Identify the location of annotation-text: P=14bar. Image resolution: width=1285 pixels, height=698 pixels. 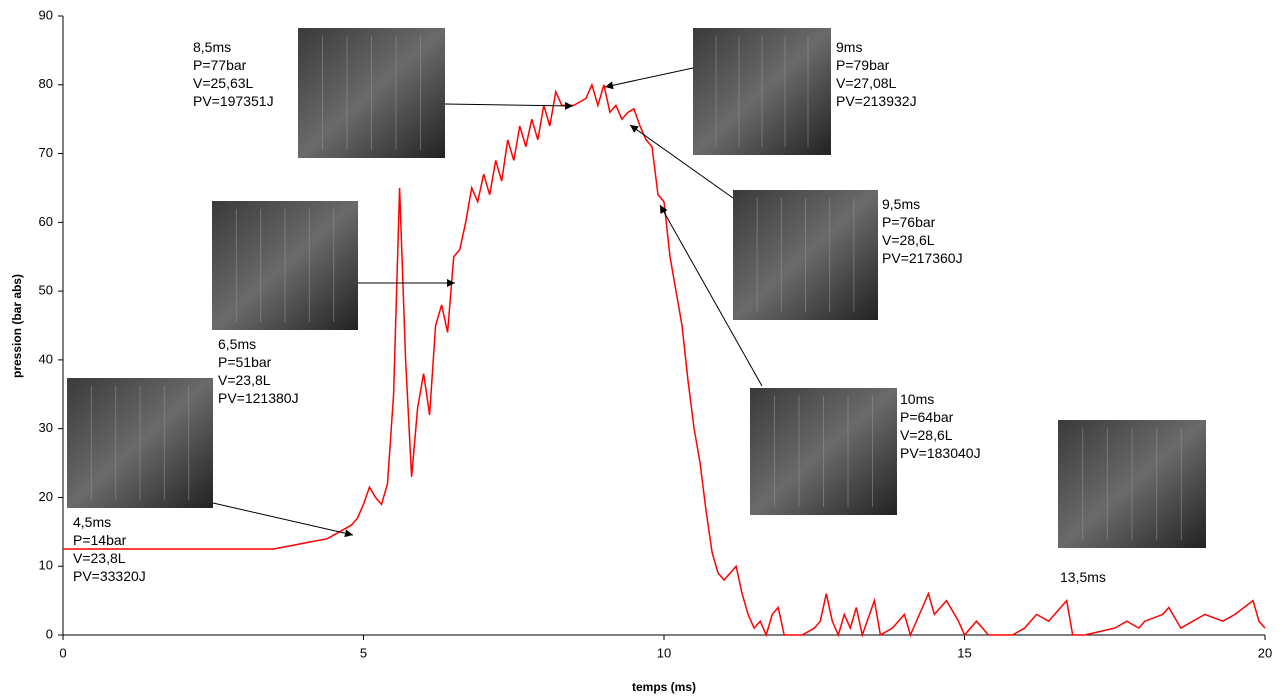
(100, 540).